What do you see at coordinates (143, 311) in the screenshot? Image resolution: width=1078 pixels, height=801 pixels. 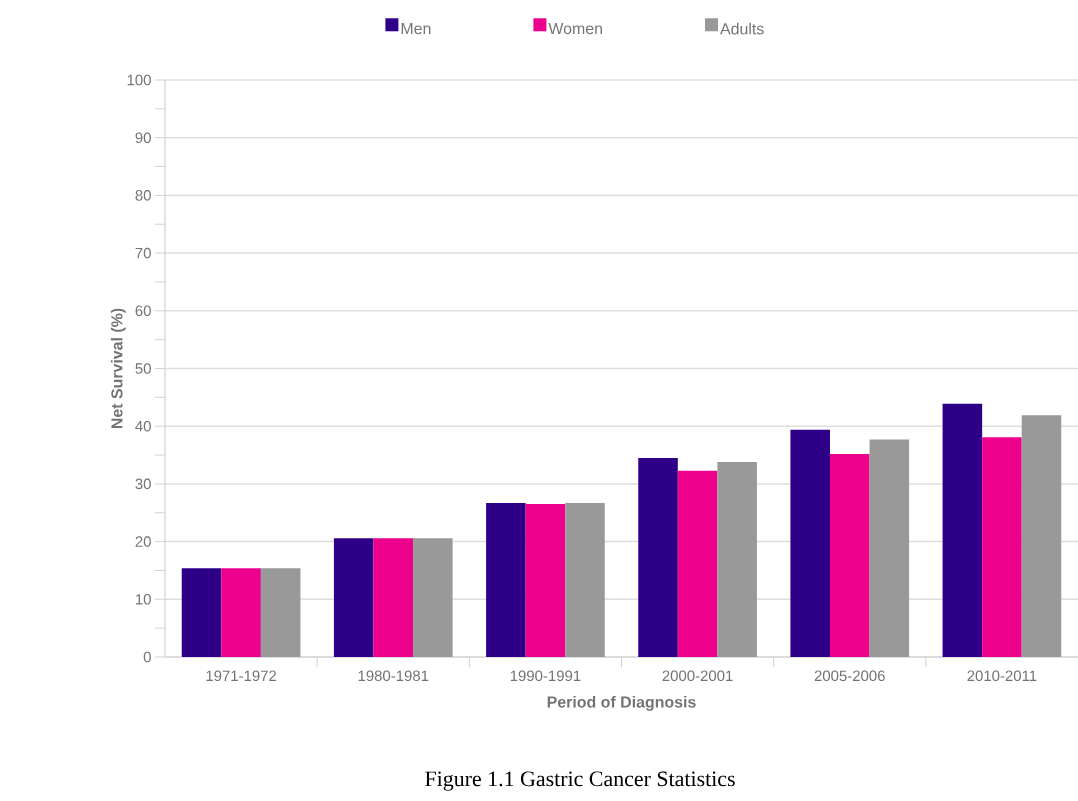 I see `y-tick-label: 60` at bounding box center [143, 311].